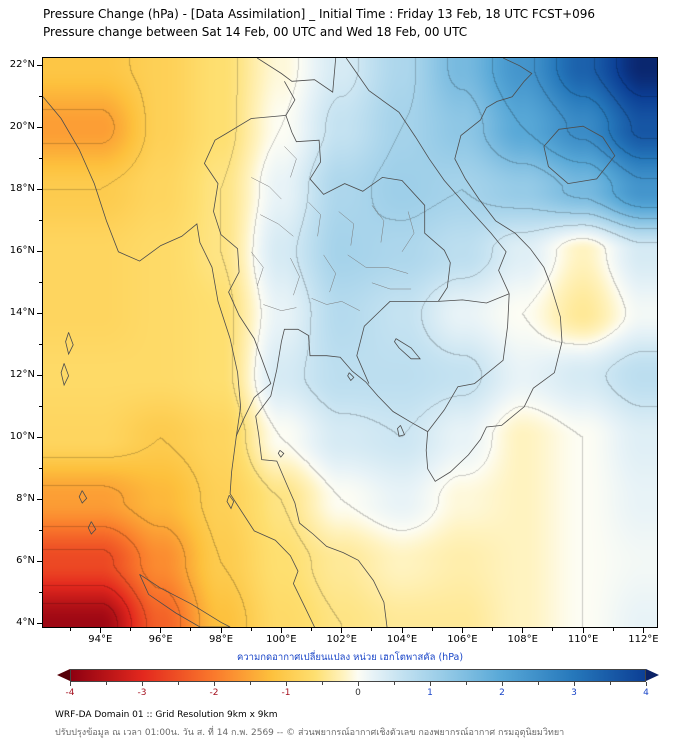  I want to click on x-axis-tick-label: 96°E, so click(160, 639).